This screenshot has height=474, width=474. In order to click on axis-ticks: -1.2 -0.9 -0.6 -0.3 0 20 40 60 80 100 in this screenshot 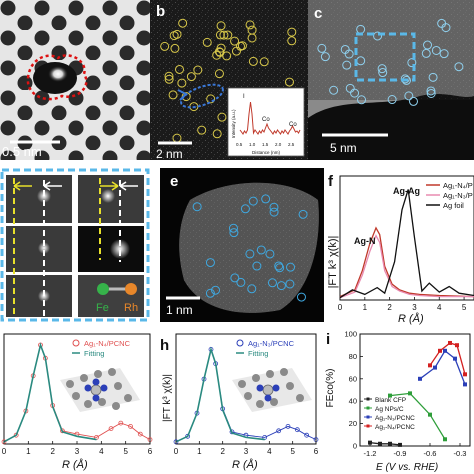, I will do `click(405, 394)`.